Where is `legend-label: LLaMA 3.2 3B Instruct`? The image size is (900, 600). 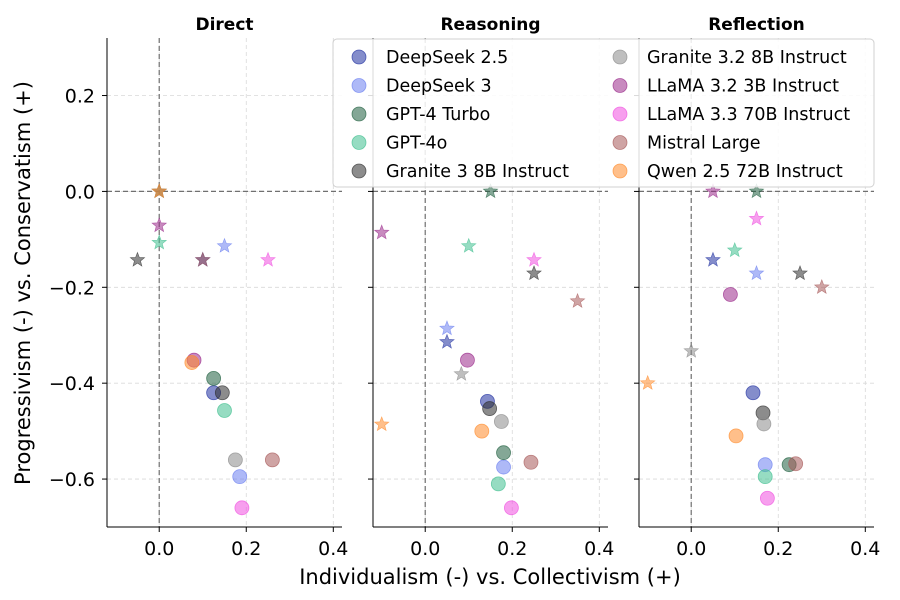
legend-label: LLaMA 3.2 3B Instruct is located at coordinates (743, 87).